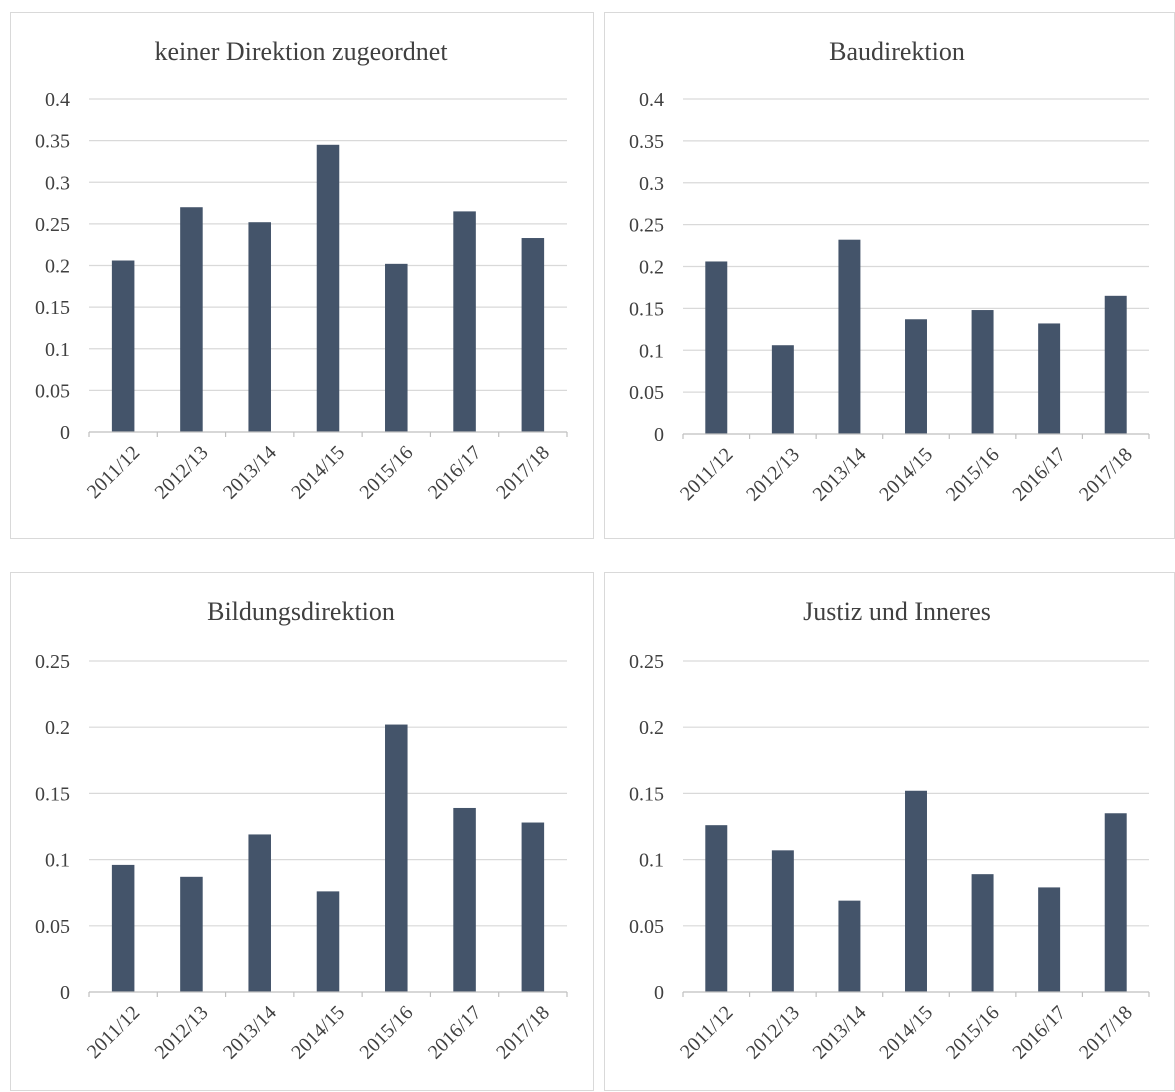  Describe the element at coordinates (301, 51) in the screenshot. I see `chart-title: keiner Direktion zugeordnet` at that location.